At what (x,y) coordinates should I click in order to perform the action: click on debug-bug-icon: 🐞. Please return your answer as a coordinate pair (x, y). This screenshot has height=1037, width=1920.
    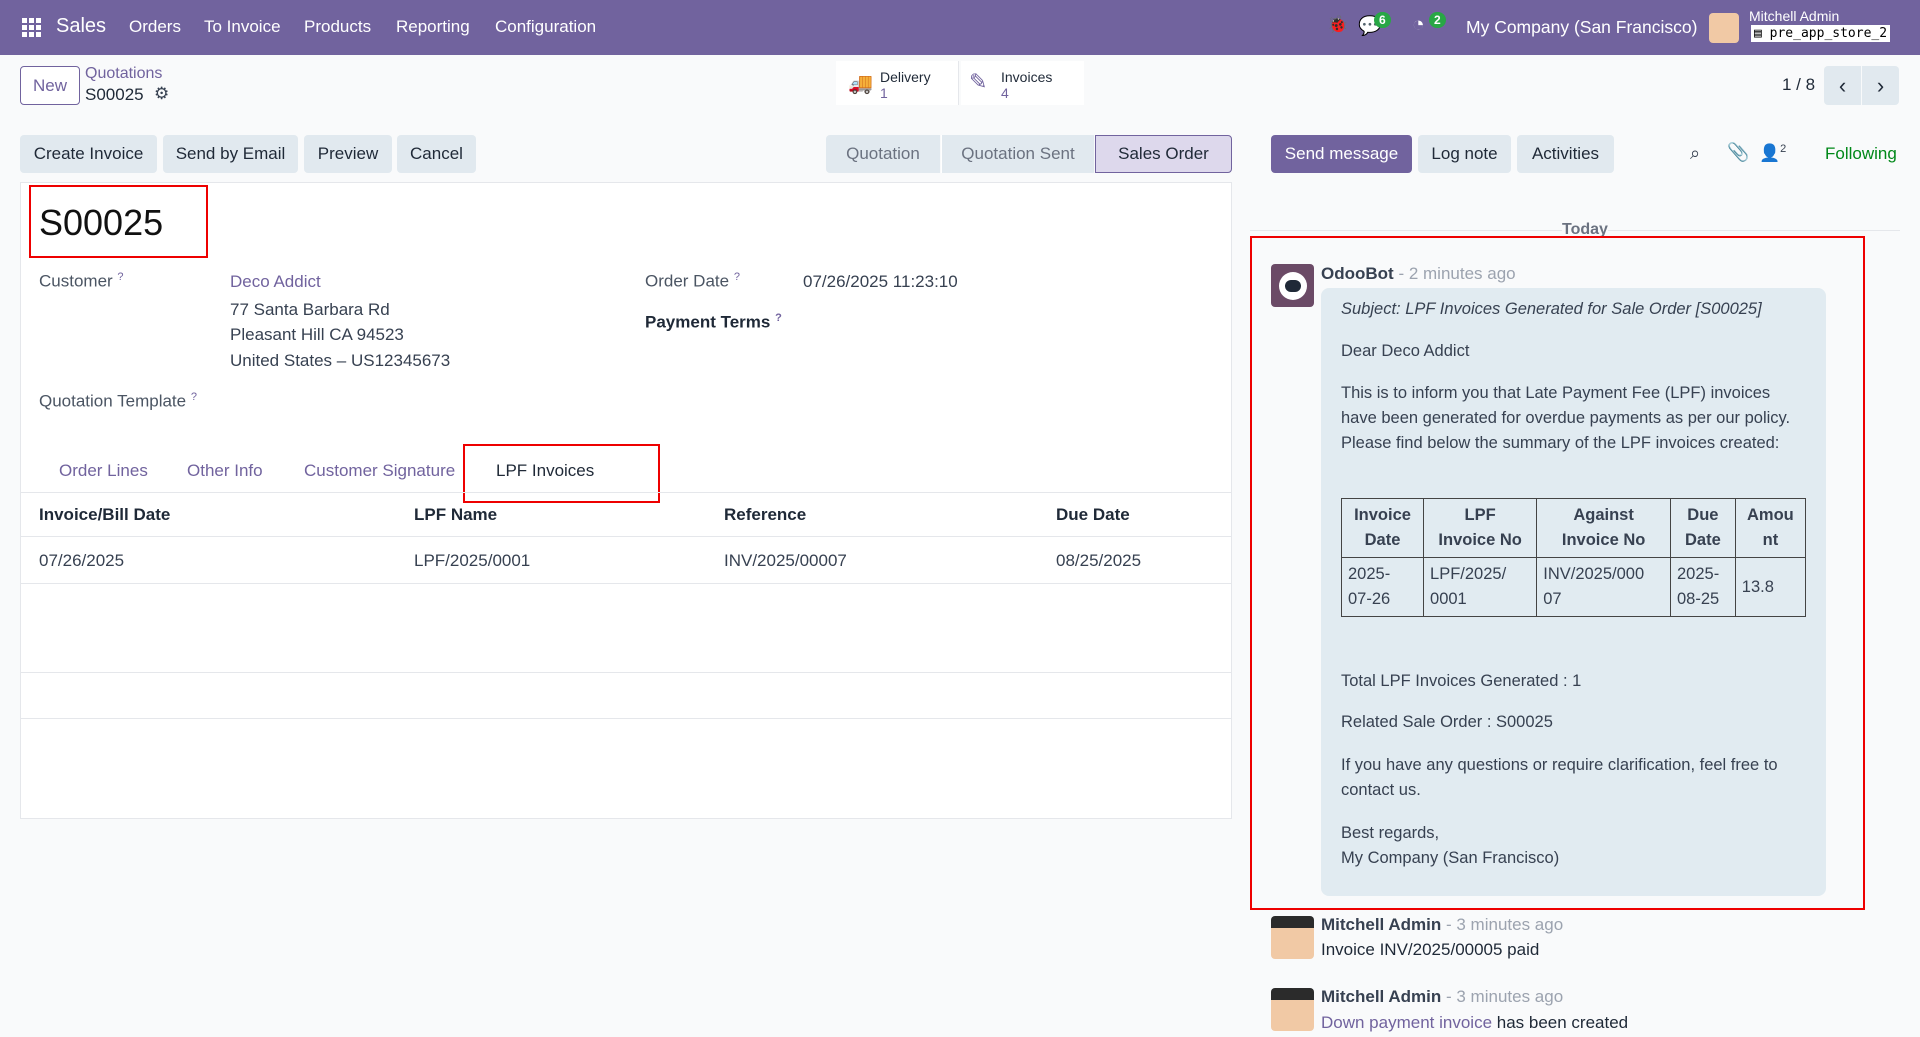
    Looking at the image, I should click on (1338, 24).